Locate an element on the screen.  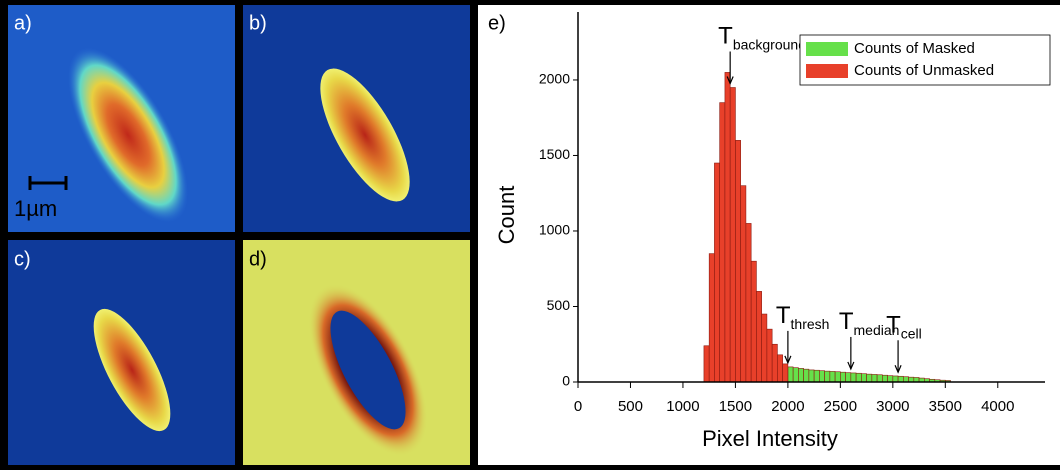
annotation-subscript: median is located at coordinates (877, 330).